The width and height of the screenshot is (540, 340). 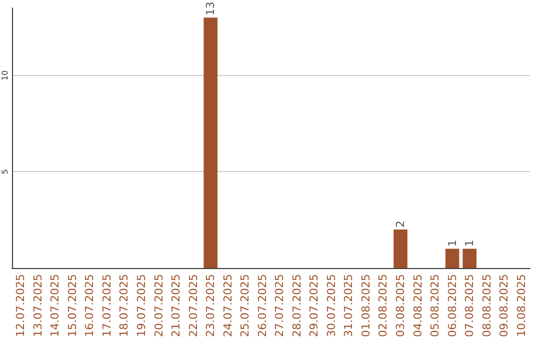 I want to click on x-tick-label: 14.07.2025, so click(x=55, y=306).